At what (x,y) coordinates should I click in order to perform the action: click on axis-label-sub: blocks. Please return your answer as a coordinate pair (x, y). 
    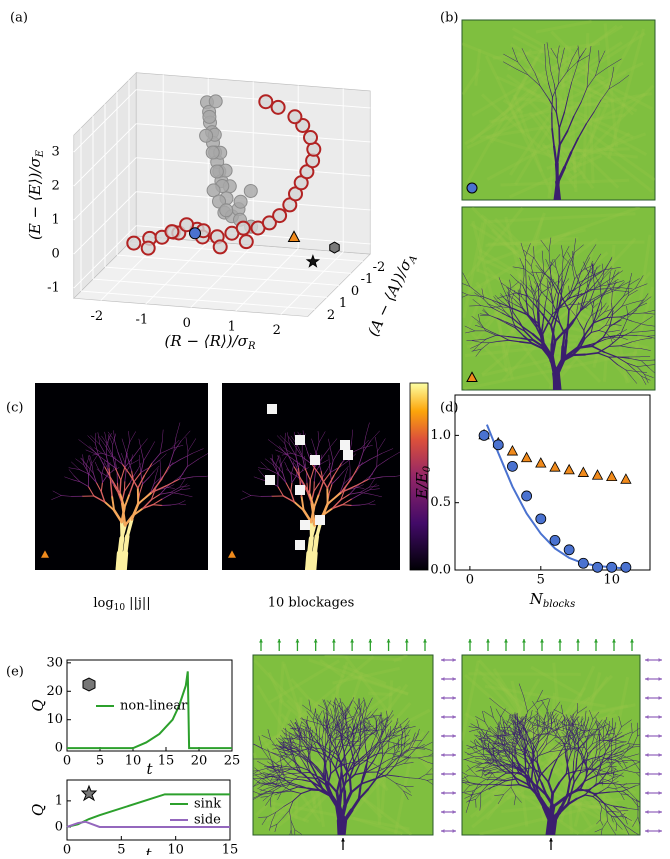
    Looking at the image, I should click on (559, 604).